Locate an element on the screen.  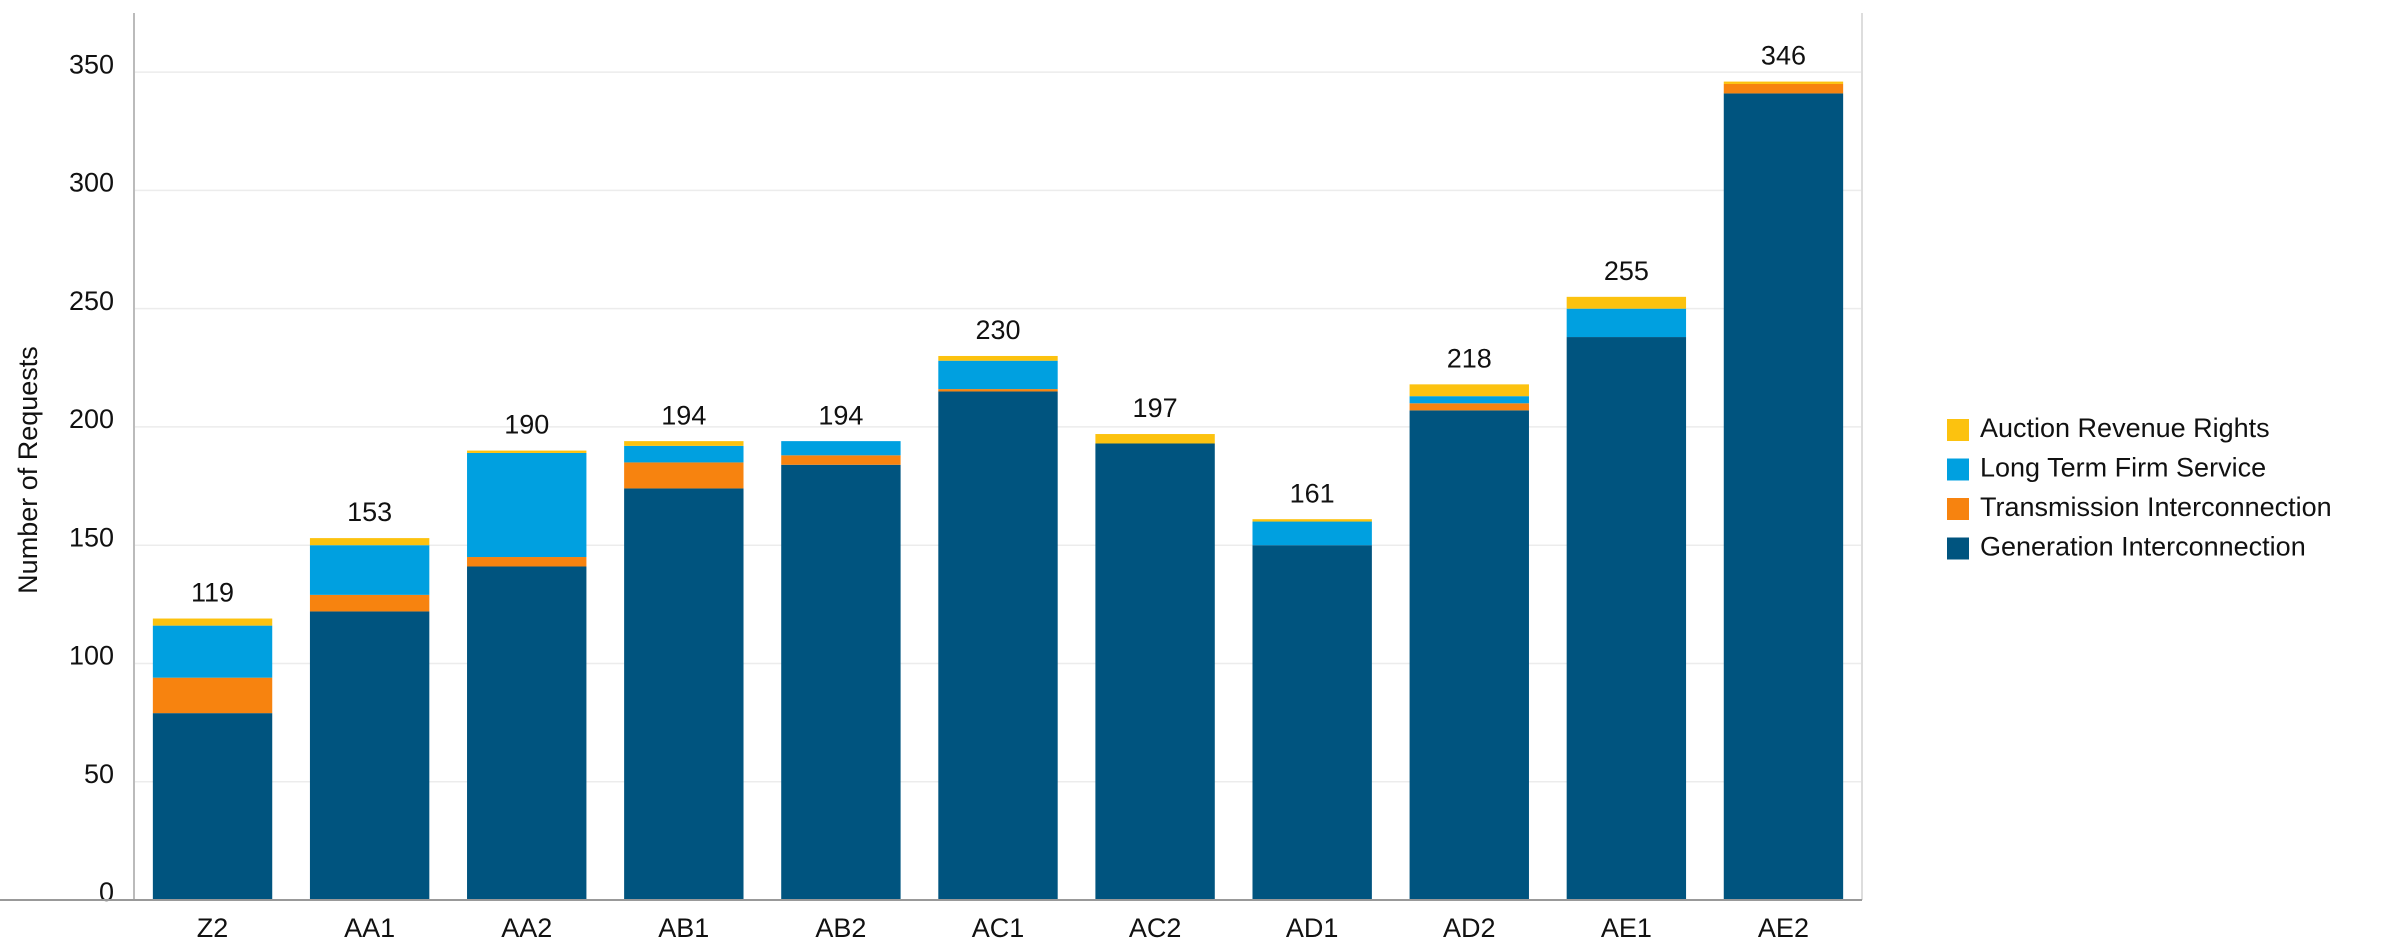
y-tick-label: 300 is located at coordinates (91, 183).